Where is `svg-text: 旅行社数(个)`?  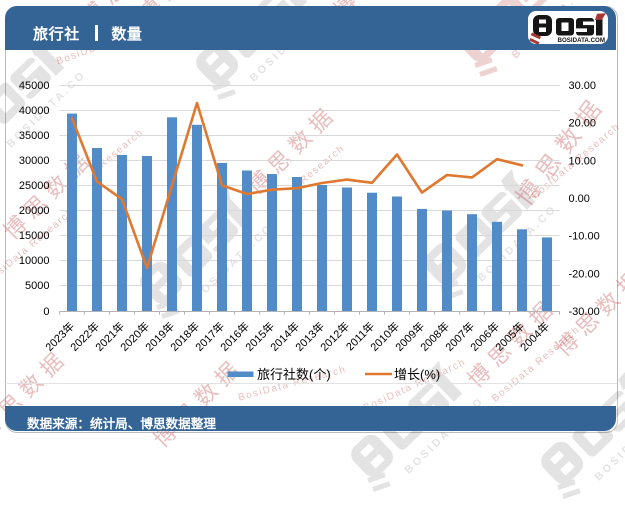 svg-text: 旅行社数(个) is located at coordinates (294, 374).